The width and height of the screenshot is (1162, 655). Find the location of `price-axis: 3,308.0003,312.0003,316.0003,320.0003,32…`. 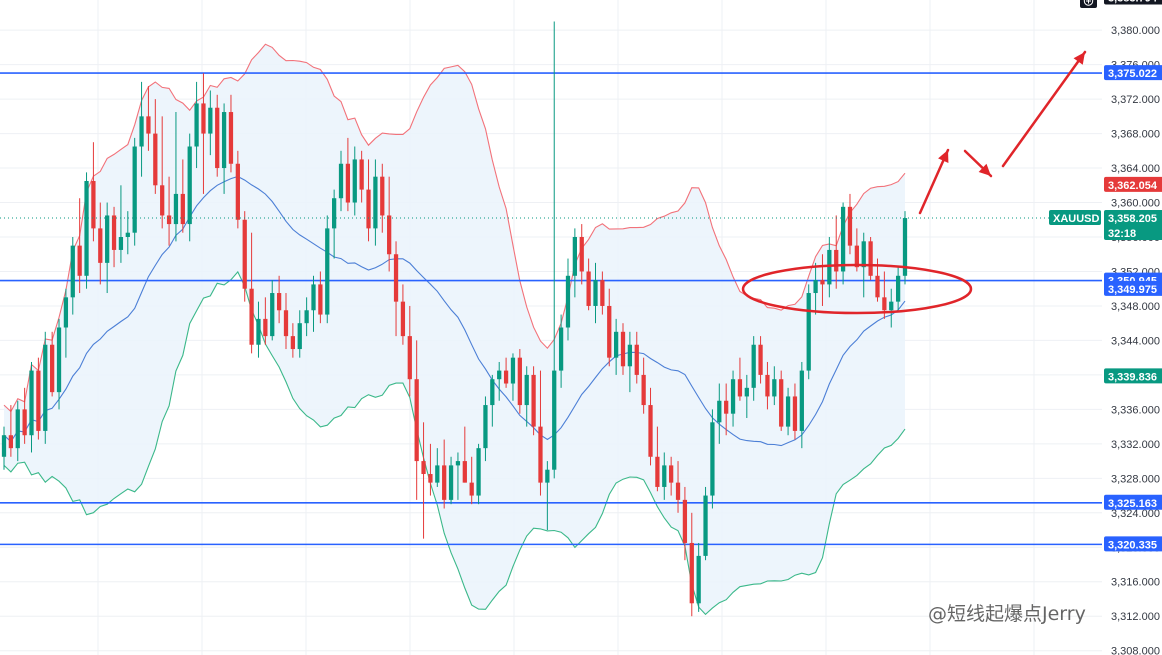

price-axis: 3,308.0003,312.0003,316.0003,320.0003,32… is located at coordinates (1132, 327).